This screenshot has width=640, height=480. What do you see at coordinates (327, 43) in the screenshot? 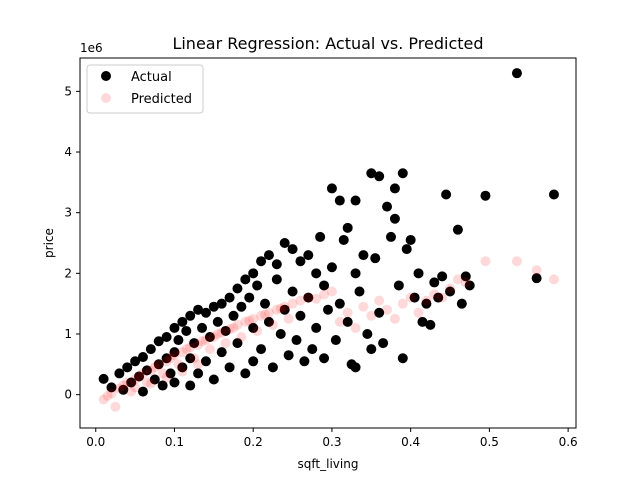
I see `chart-title: Linear Regression: Actual vs. Predicted` at bounding box center [327, 43].